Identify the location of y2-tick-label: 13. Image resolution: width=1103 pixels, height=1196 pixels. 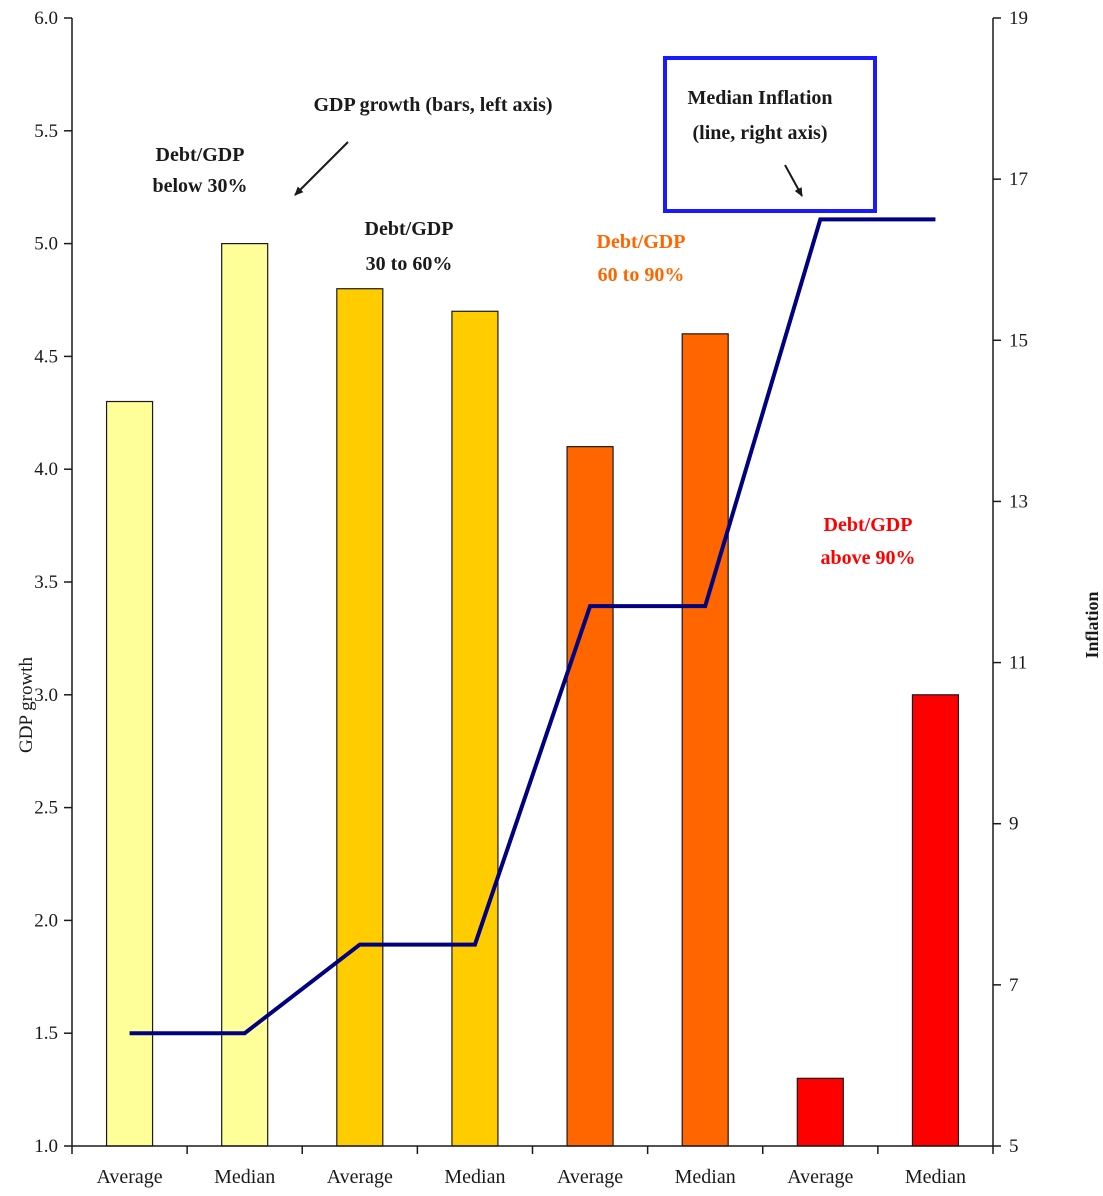
(1018, 501).